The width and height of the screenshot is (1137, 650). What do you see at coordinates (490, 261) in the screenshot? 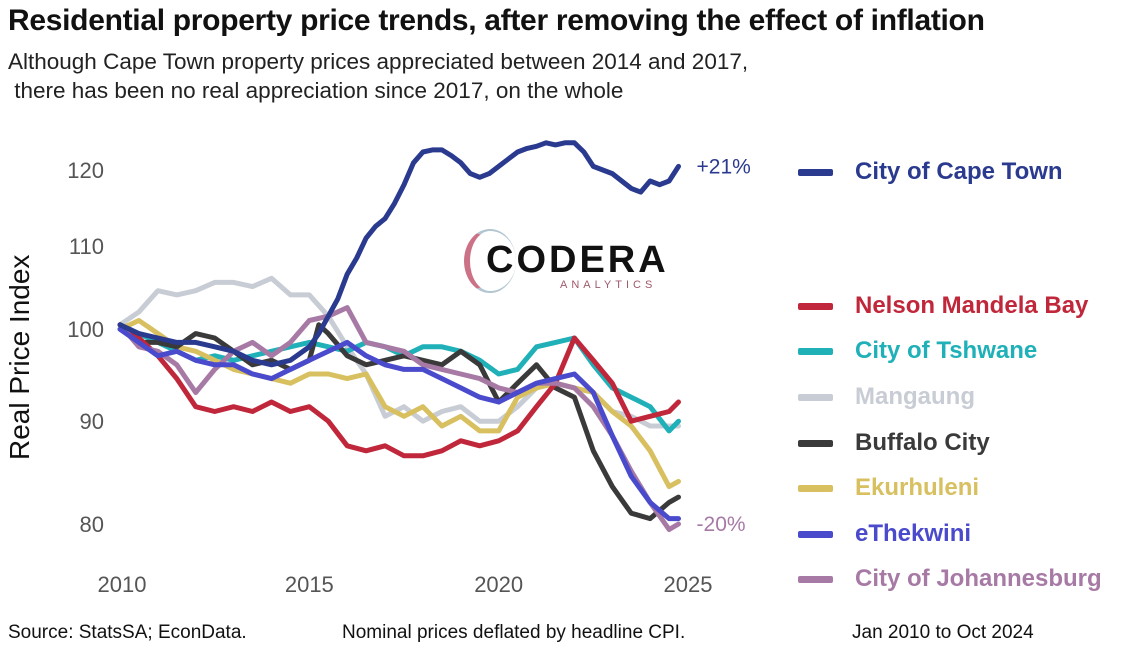
I see `codera-logo-mark-icon` at bounding box center [490, 261].